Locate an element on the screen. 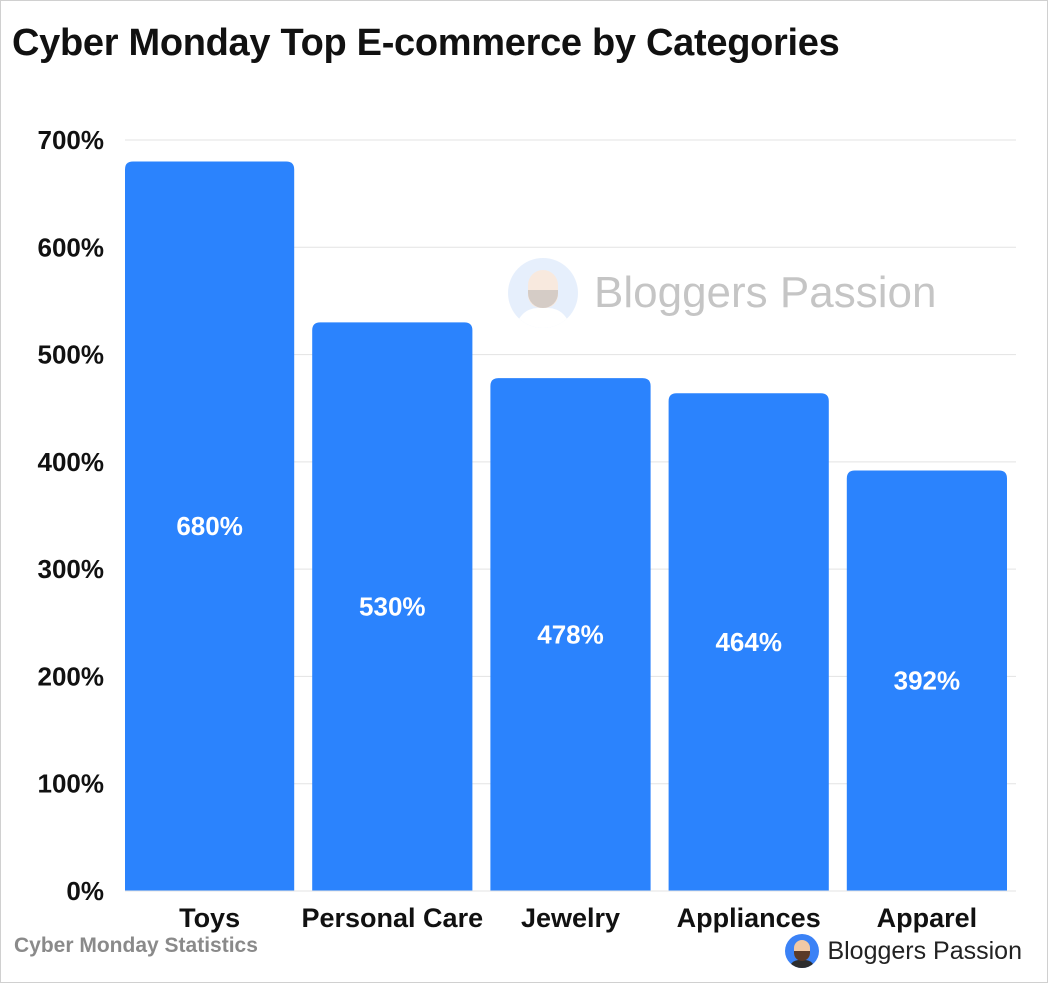 The width and height of the screenshot is (1048, 983). x-tick-label: Jewelry is located at coordinates (570, 918).